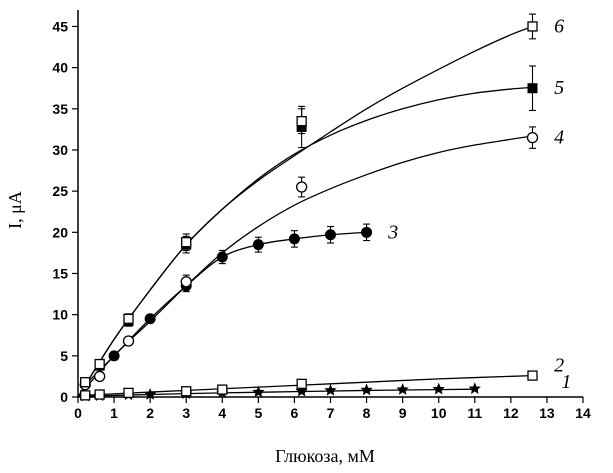  What do you see at coordinates (403, 413) in the screenshot?
I see `x-tick-label-9: 9` at bounding box center [403, 413].